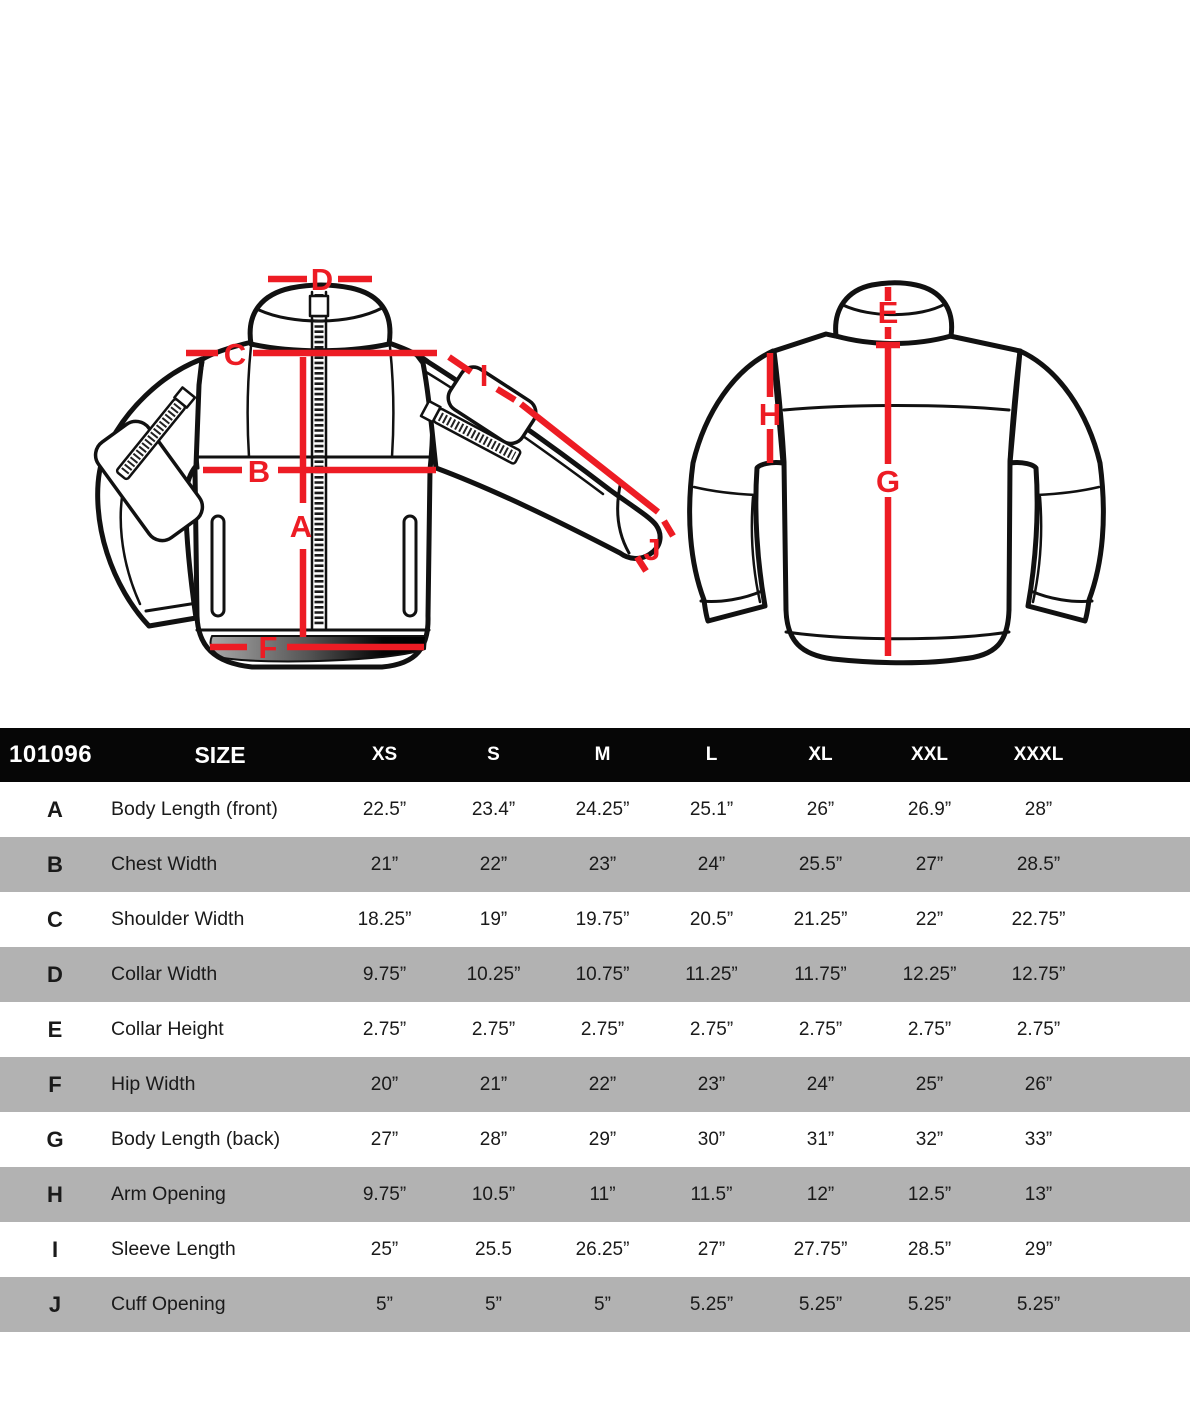 The image size is (1200, 1420). I want to click on value-d-s: 10.25”, so click(493, 974).